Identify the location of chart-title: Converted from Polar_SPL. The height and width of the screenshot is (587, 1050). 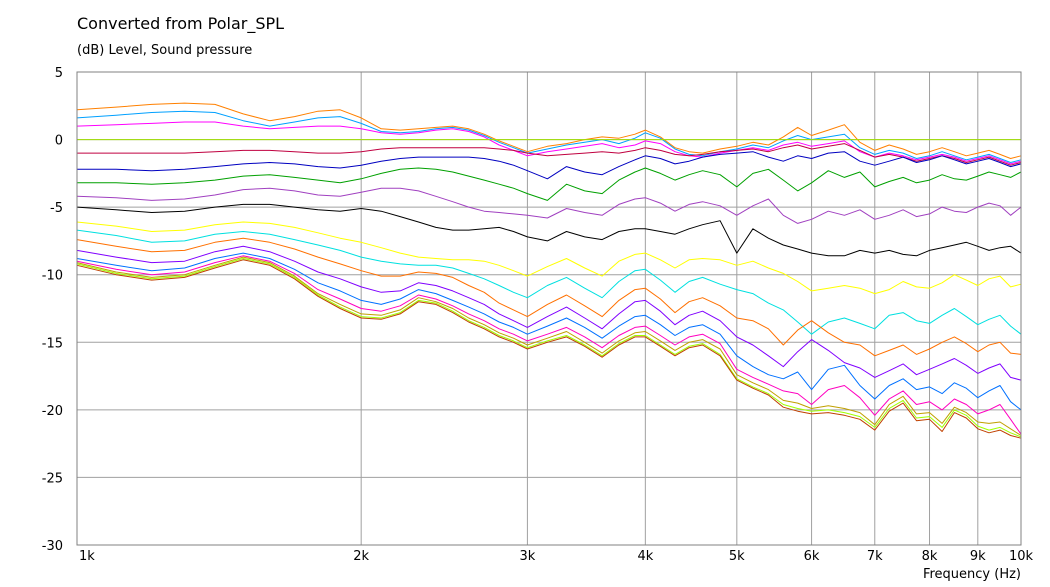
(181, 23).